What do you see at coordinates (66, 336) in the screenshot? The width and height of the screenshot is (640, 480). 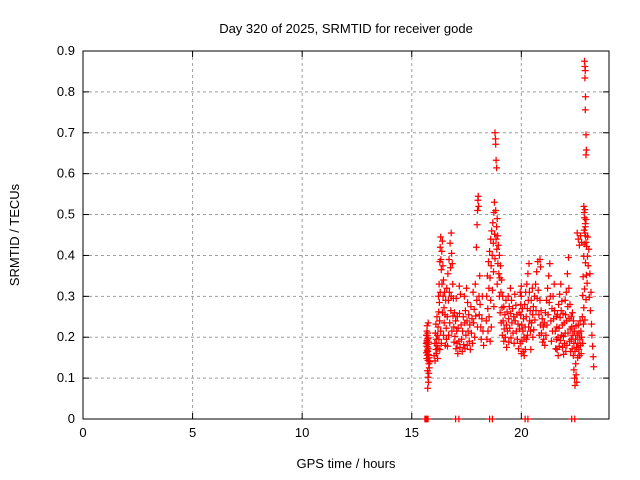 I see `y-tick-label: 0.2` at bounding box center [66, 336].